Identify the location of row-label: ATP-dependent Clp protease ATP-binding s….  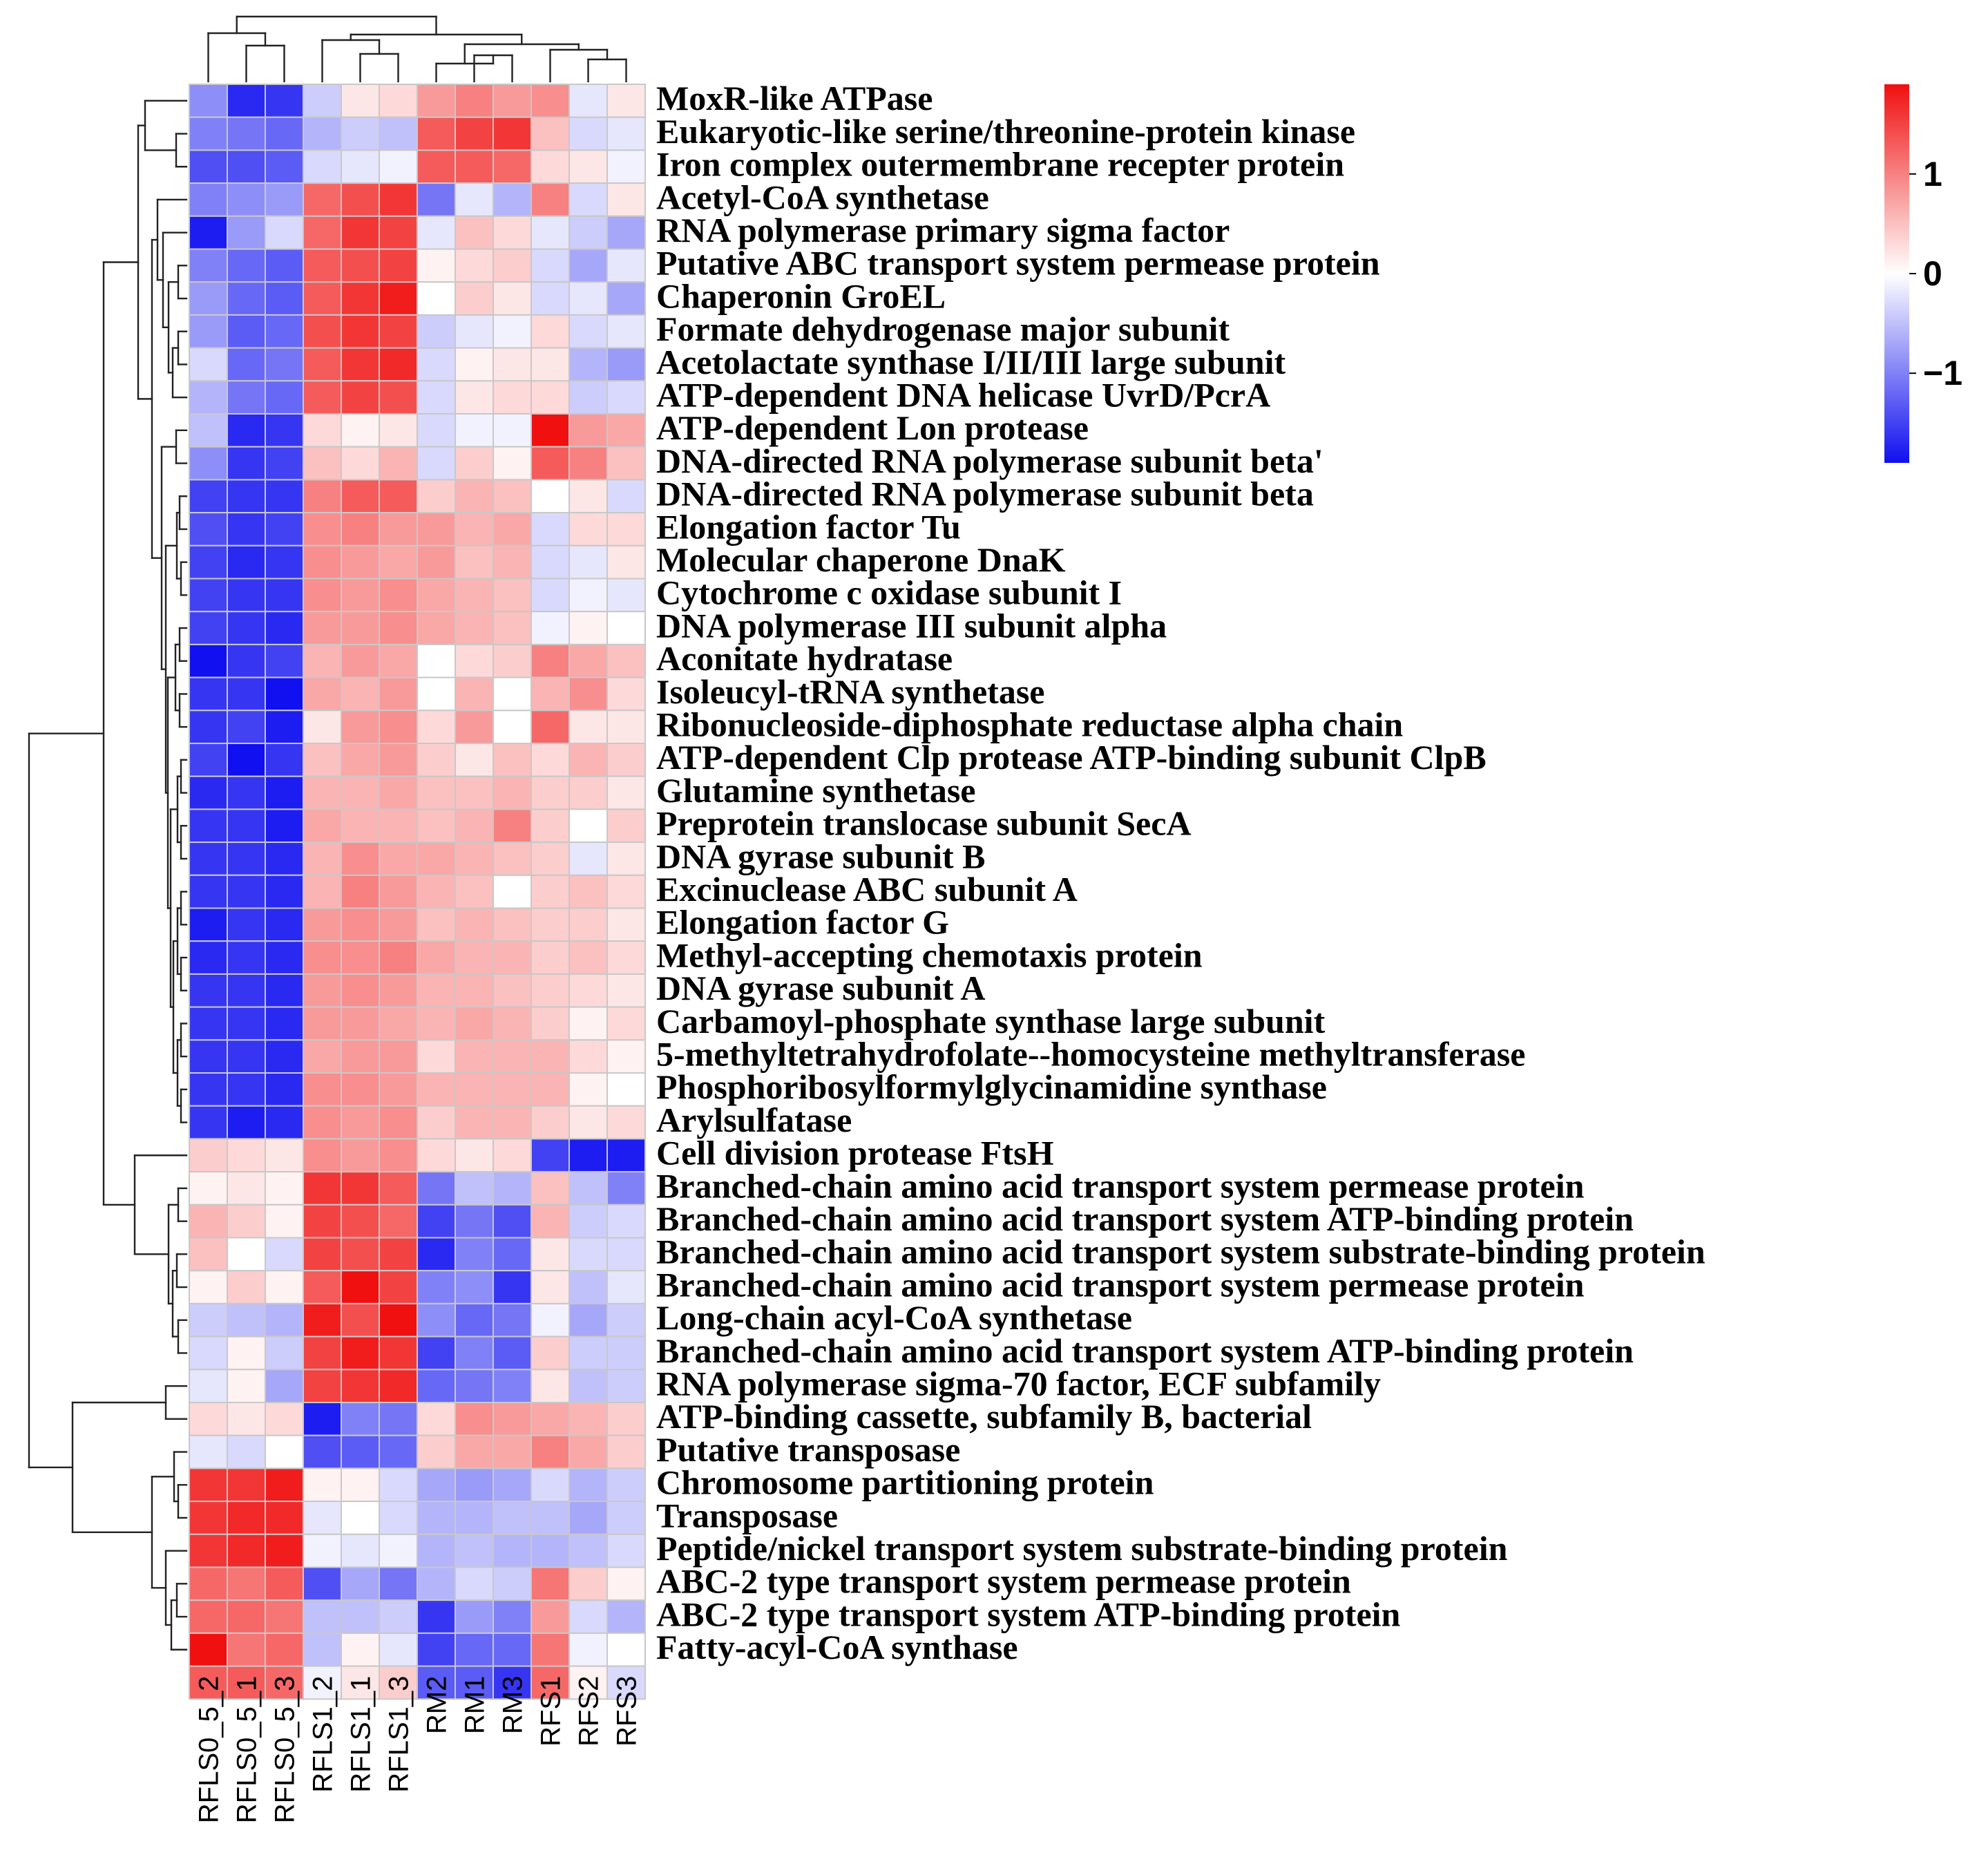
(1071, 757).